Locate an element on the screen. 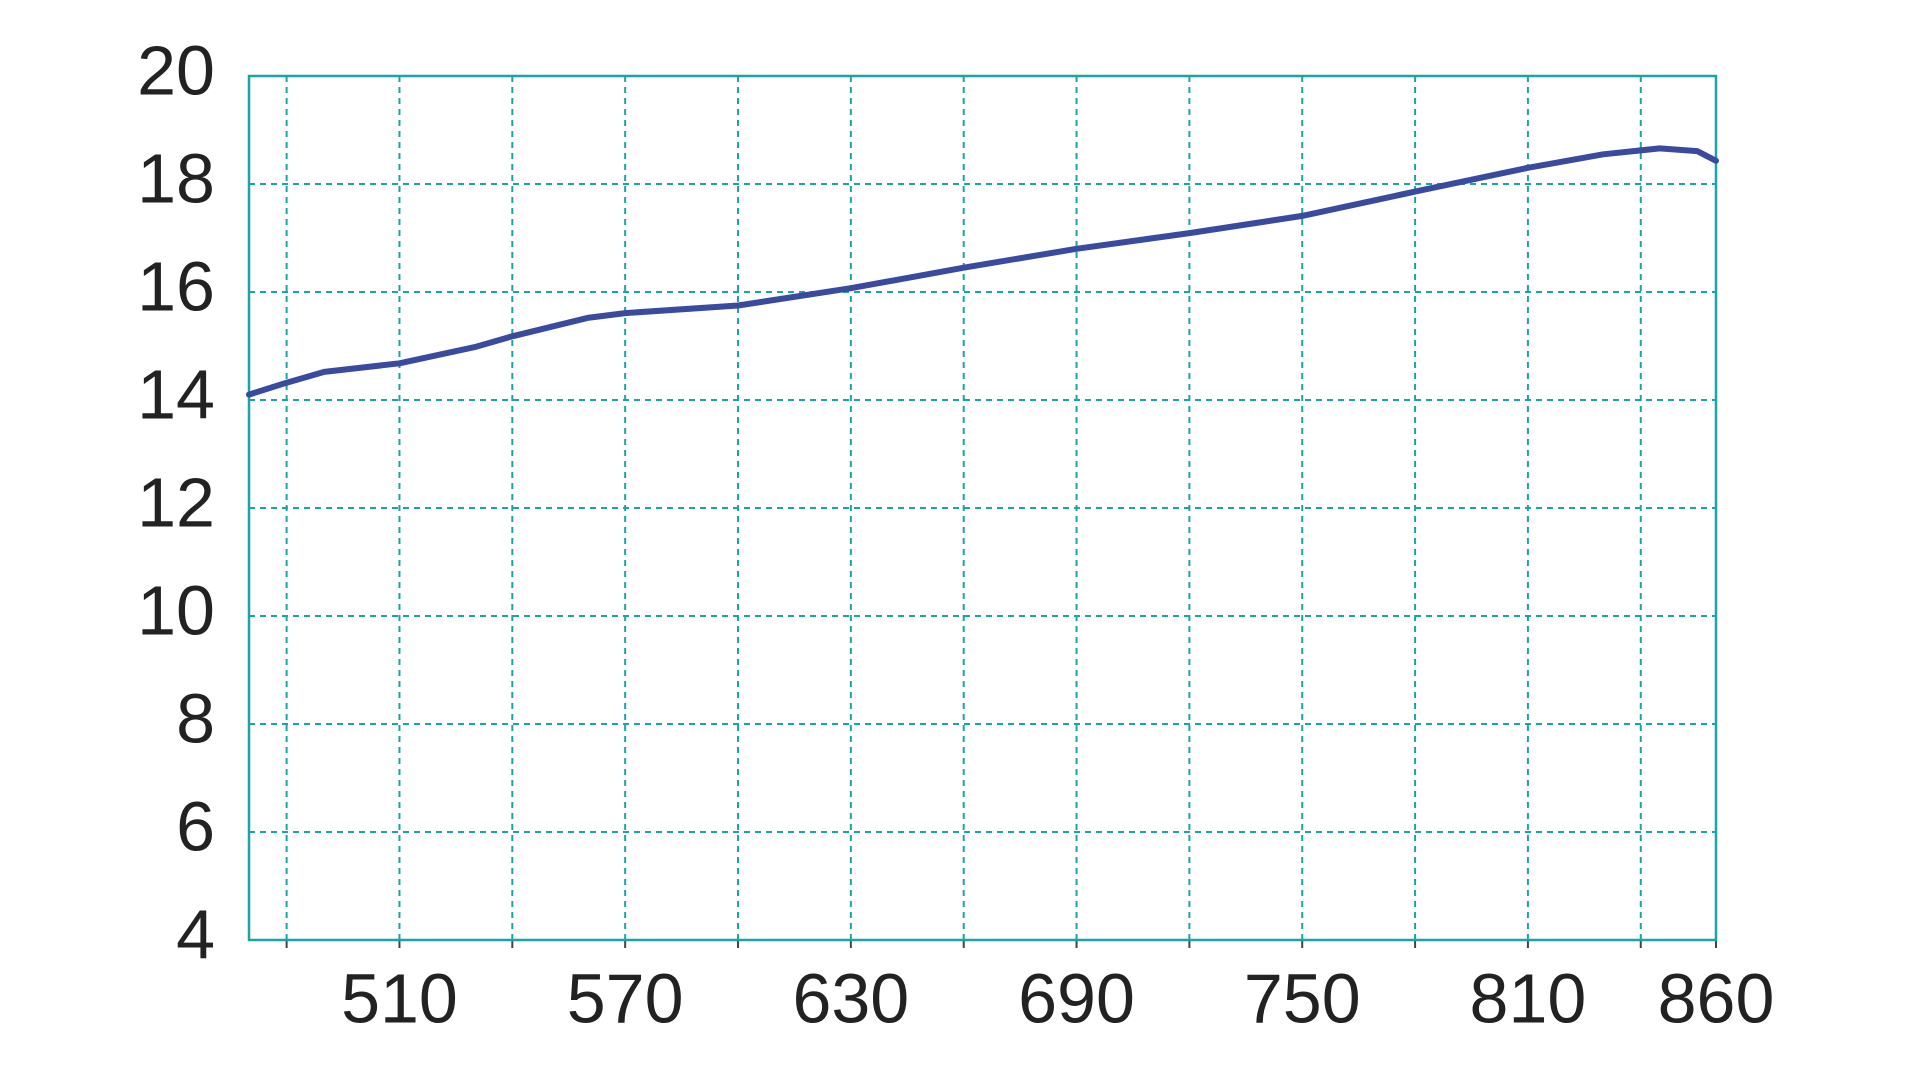 This screenshot has height=1085, width=1920. y-tick-label: 4 is located at coordinates (195, 934).